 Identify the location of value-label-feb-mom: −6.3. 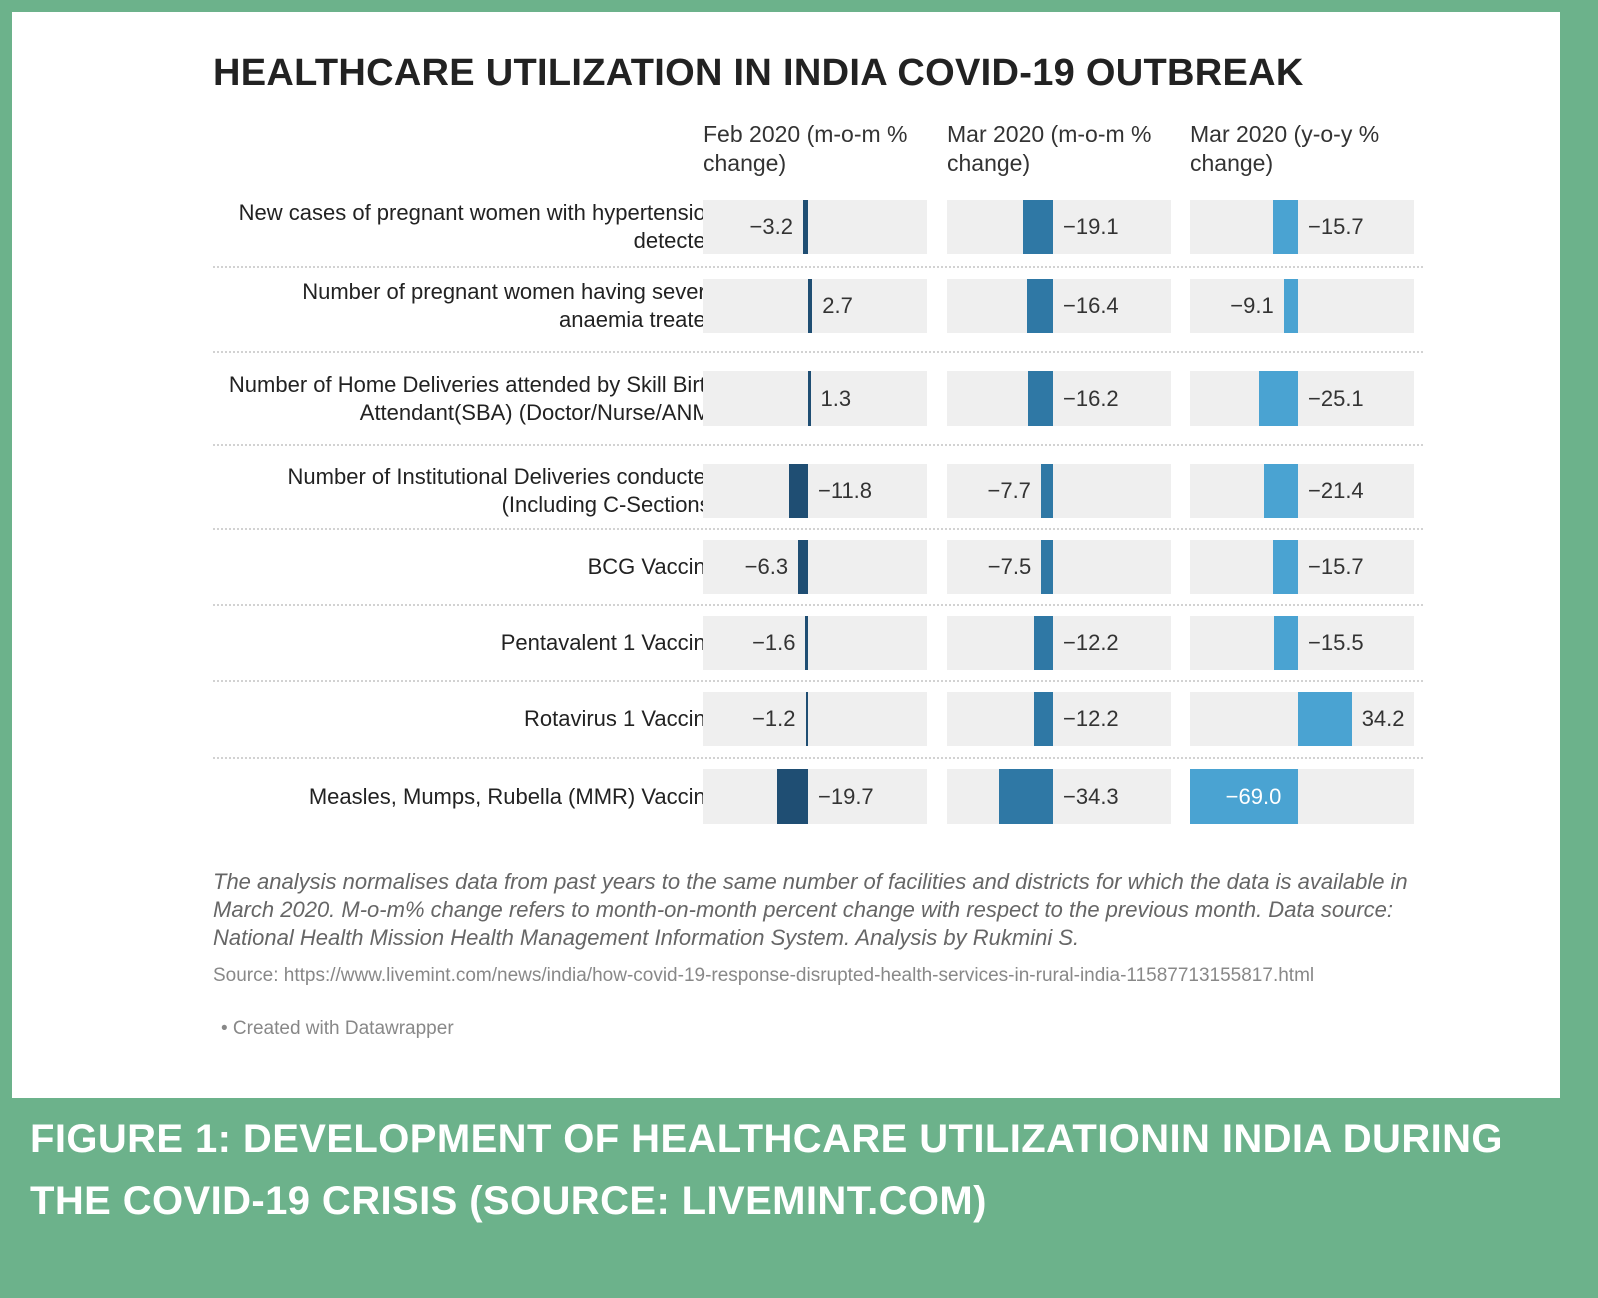
(766, 566).